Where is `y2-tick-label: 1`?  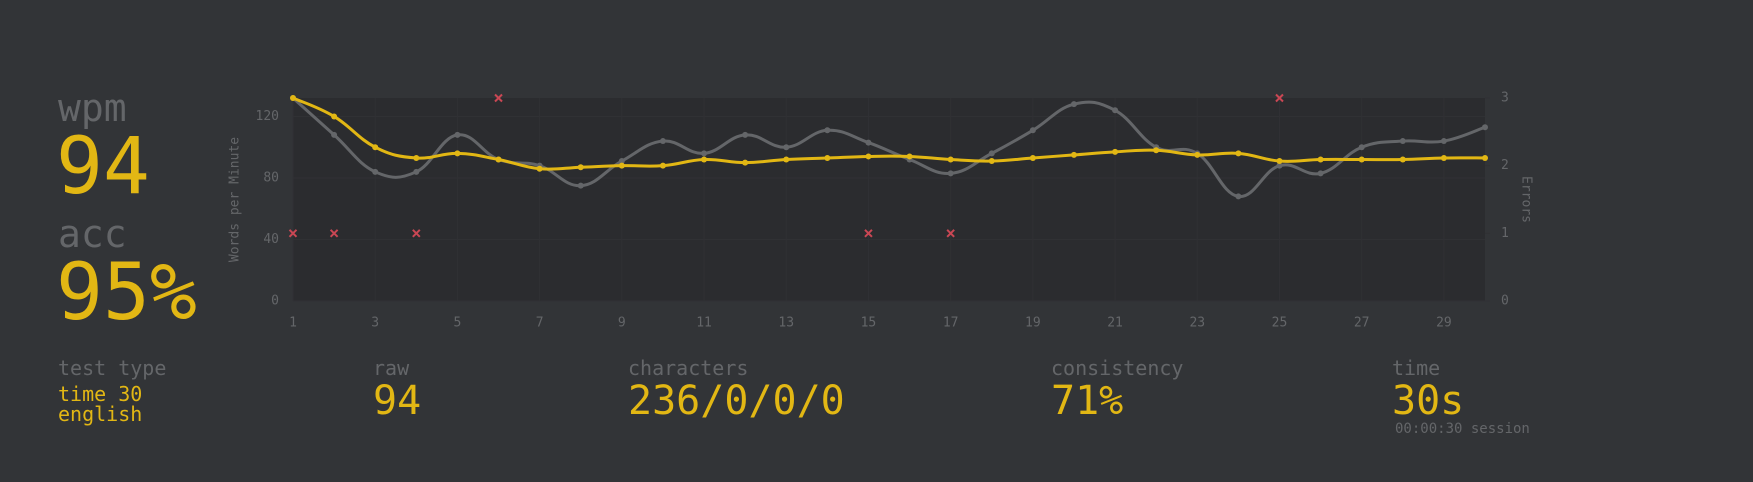
y2-tick-label: 1 is located at coordinates (1505, 233).